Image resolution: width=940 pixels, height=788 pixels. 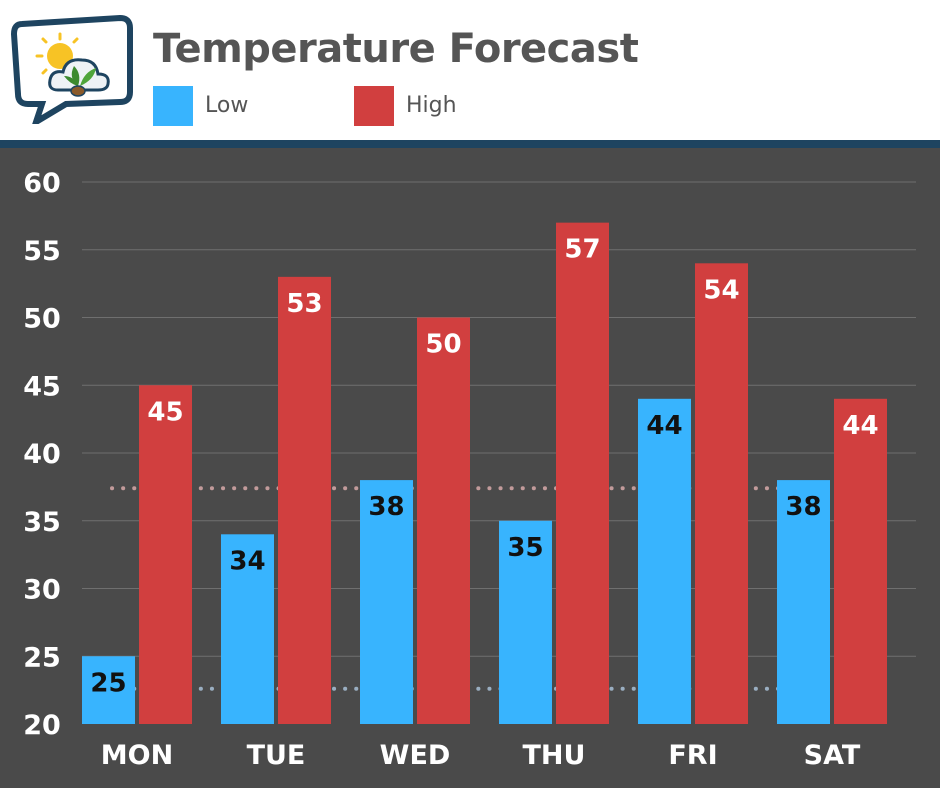 What do you see at coordinates (137, 755) in the screenshot?
I see `x-tick-label: MON` at bounding box center [137, 755].